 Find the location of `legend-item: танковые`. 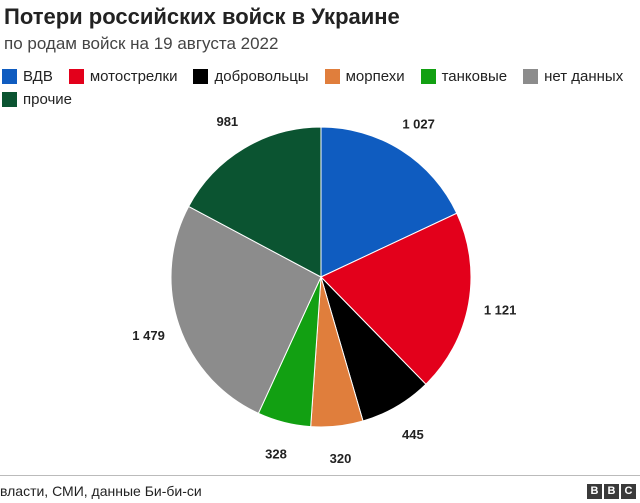

legend-item: танковые is located at coordinates (464, 76).